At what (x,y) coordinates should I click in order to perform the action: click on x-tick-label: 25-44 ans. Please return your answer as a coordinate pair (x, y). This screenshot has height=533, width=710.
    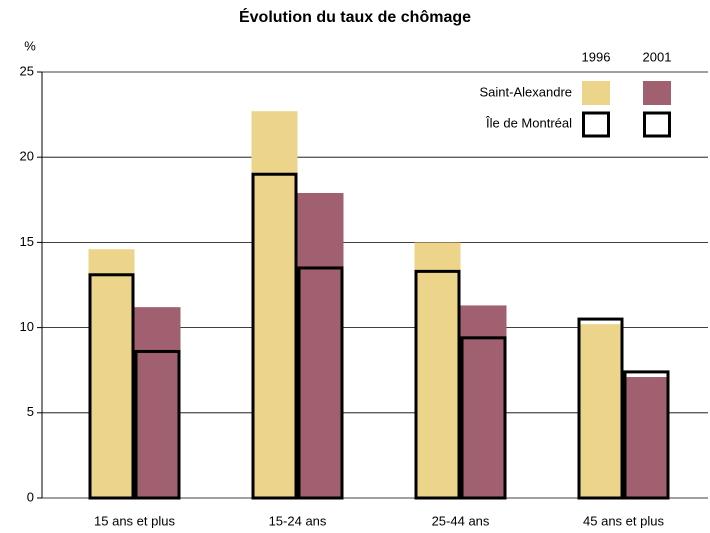
    Looking at the image, I should click on (461, 520).